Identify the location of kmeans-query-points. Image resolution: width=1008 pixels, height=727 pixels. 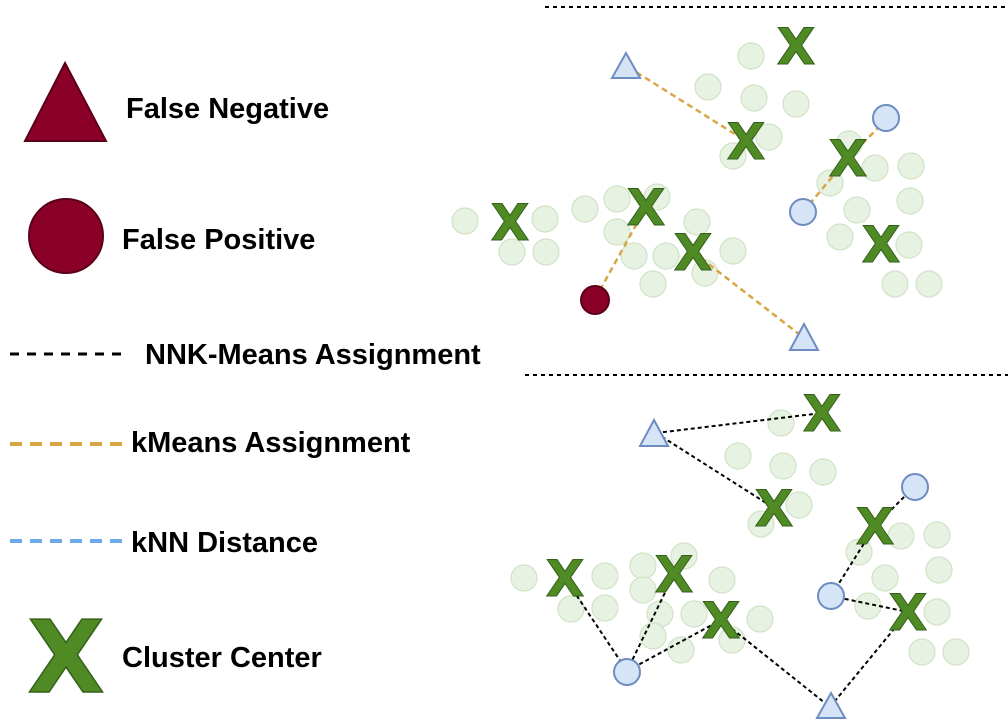
(740, 200).